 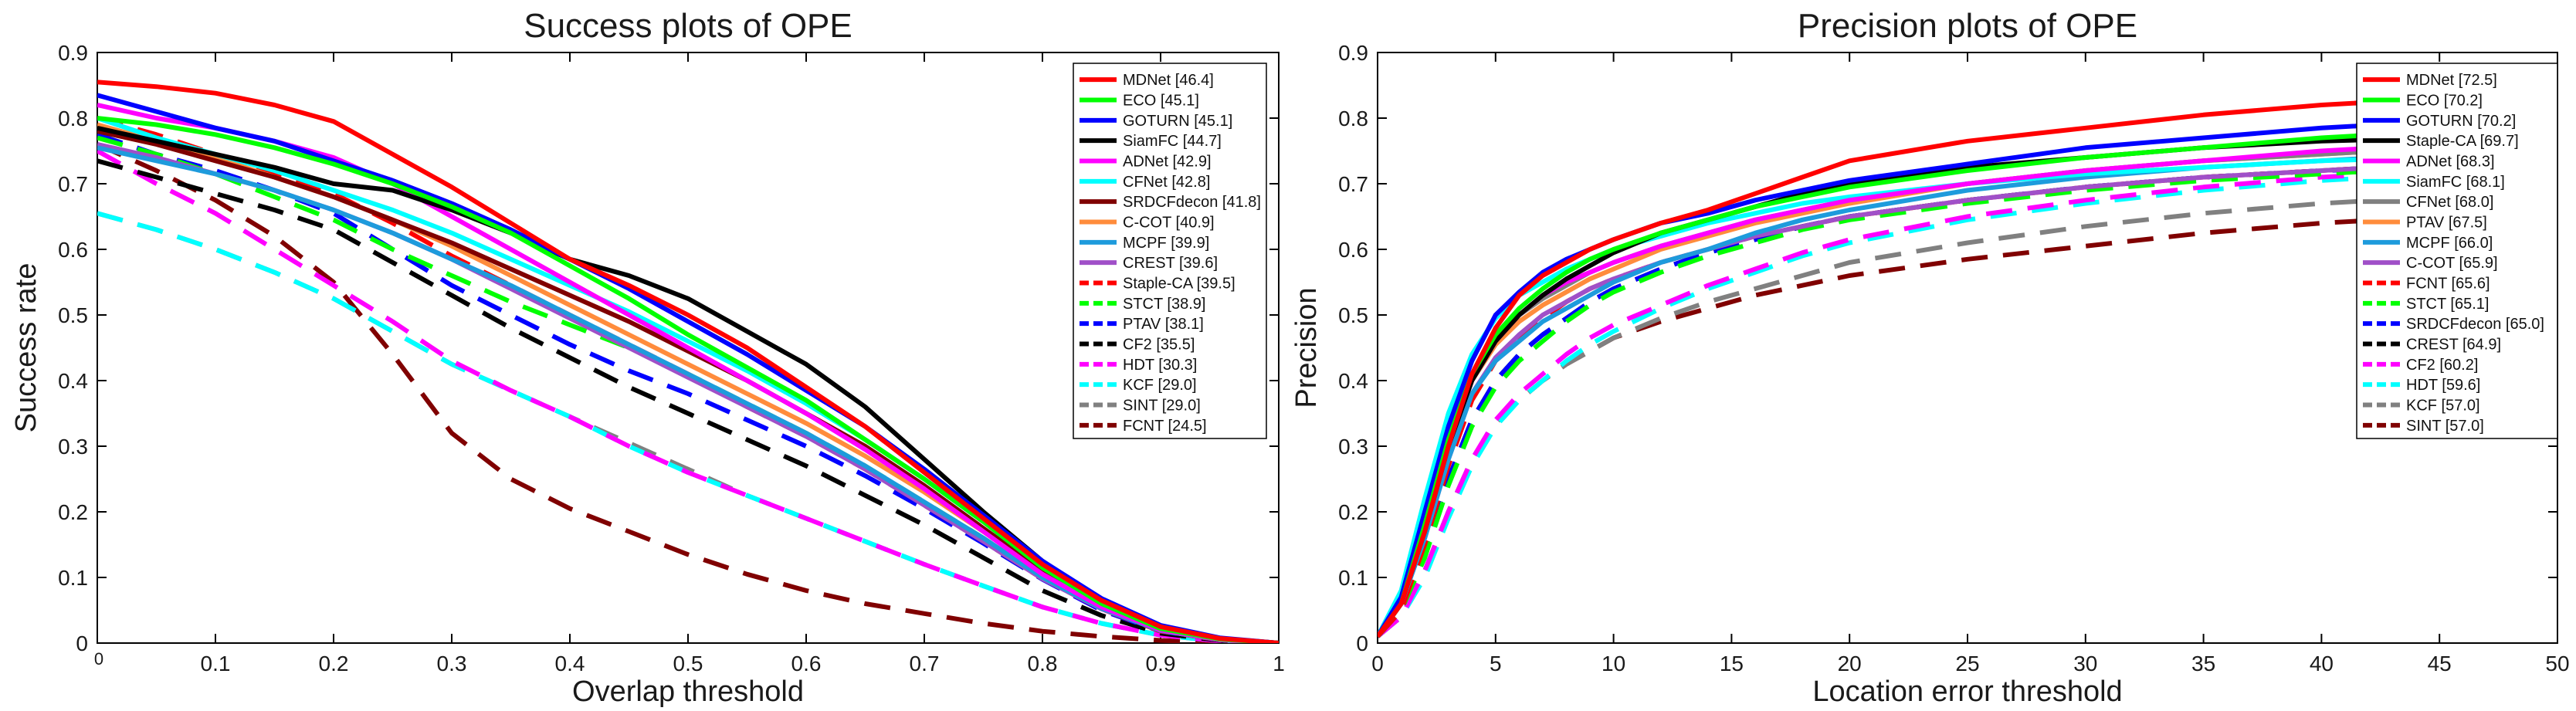 I want to click on legend-entry: MCPF [66.0], so click(x=2449, y=243).